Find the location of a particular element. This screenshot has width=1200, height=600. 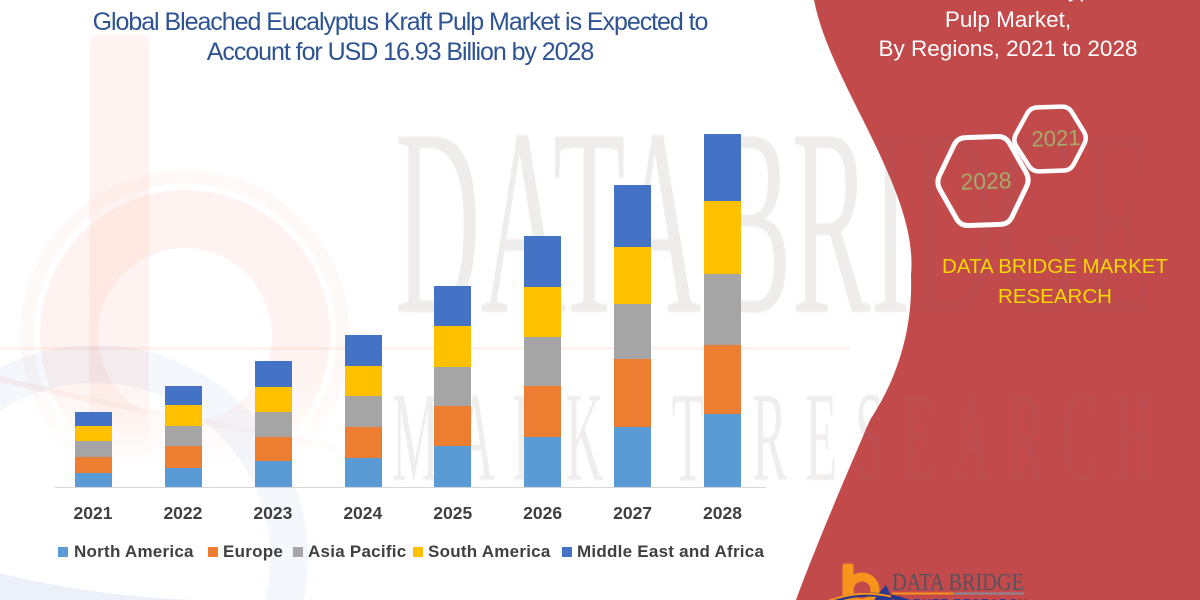

svg-text: 2021 is located at coordinates (1056, 138).